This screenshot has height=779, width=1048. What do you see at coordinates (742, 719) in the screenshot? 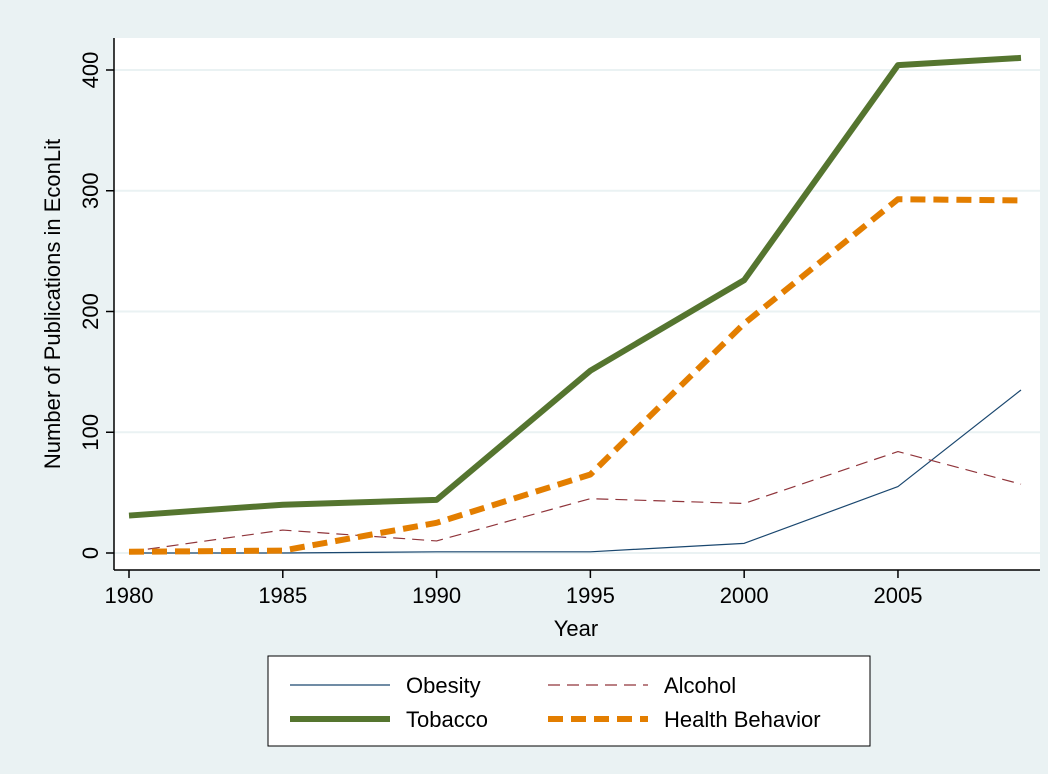
I see `legend-label-health-behavior: Health Behavior` at bounding box center [742, 719].